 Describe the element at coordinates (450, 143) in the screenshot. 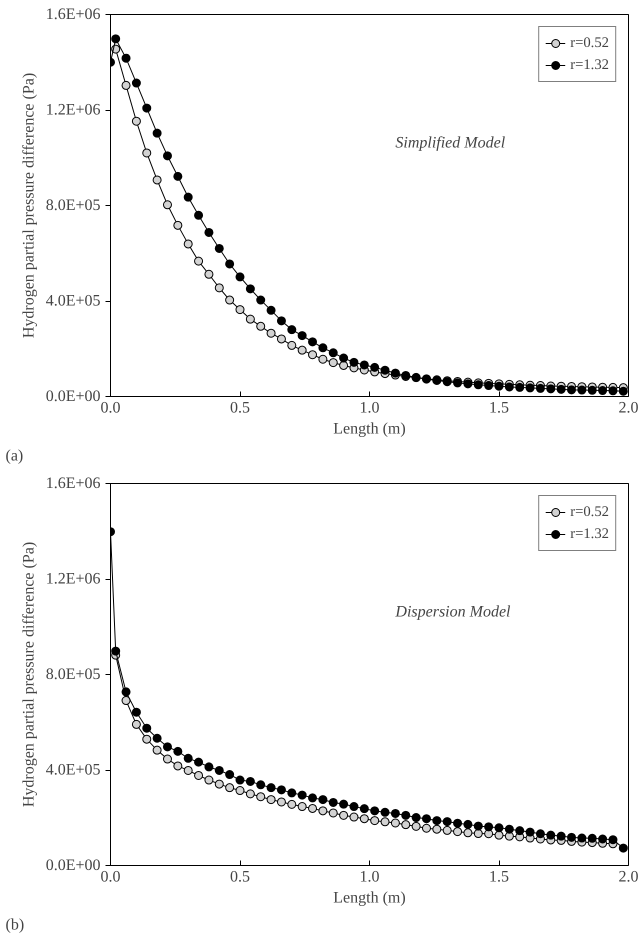

I see `annotation: Simplified Model` at that location.